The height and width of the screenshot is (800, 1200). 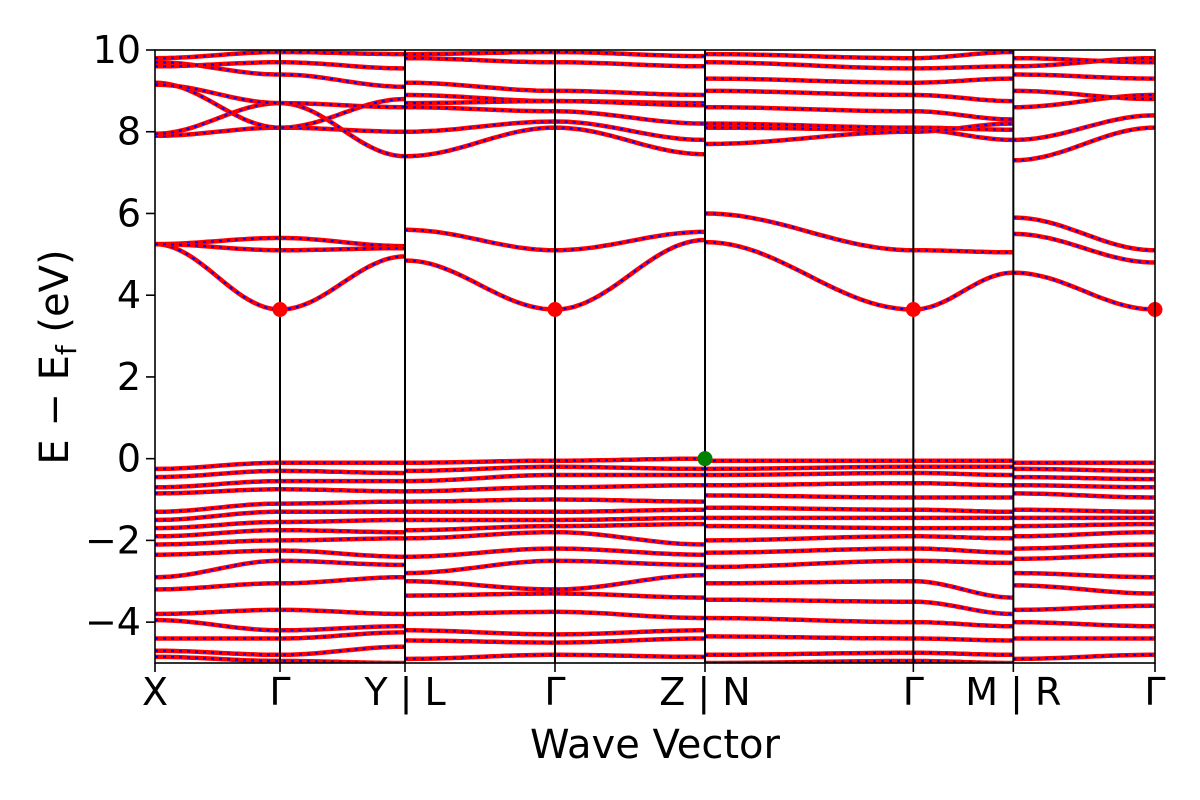 What do you see at coordinates (655, 745) in the screenshot?
I see `x-axis-title: Wave Vector` at bounding box center [655, 745].